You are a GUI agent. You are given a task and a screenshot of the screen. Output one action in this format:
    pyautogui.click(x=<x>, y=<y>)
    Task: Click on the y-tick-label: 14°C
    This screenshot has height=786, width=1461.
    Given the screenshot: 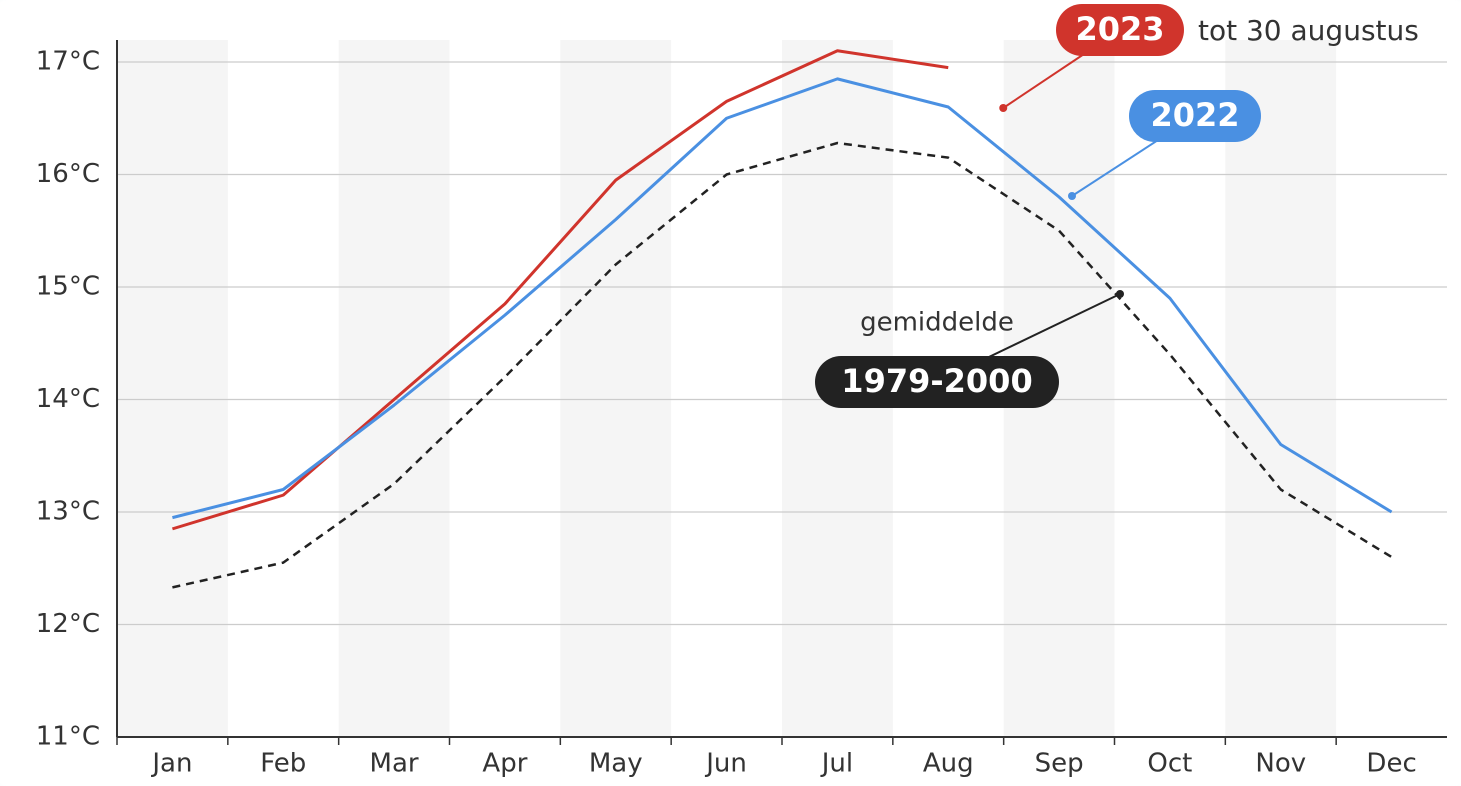 What is the action you would take?
    pyautogui.click(x=68, y=399)
    